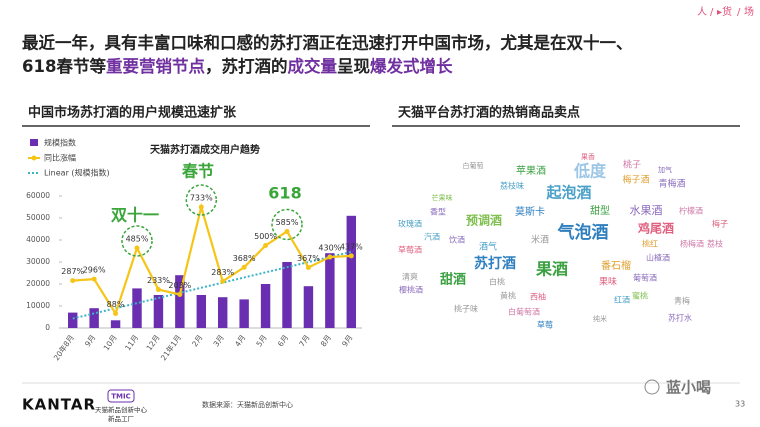 The image size is (760, 427). I want to click on headline-segment: 618春节等, so click(64, 66).